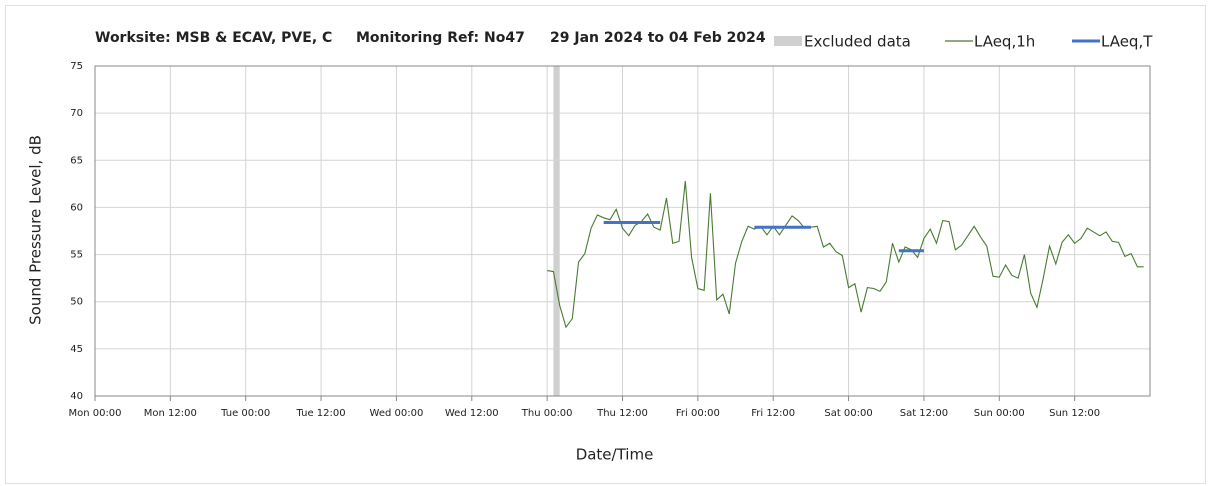 The height and width of the screenshot is (486, 1208). Describe the element at coordinates (397, 413) in the screenshot. I see `x-tick-label: Wed 00:00` at that location.